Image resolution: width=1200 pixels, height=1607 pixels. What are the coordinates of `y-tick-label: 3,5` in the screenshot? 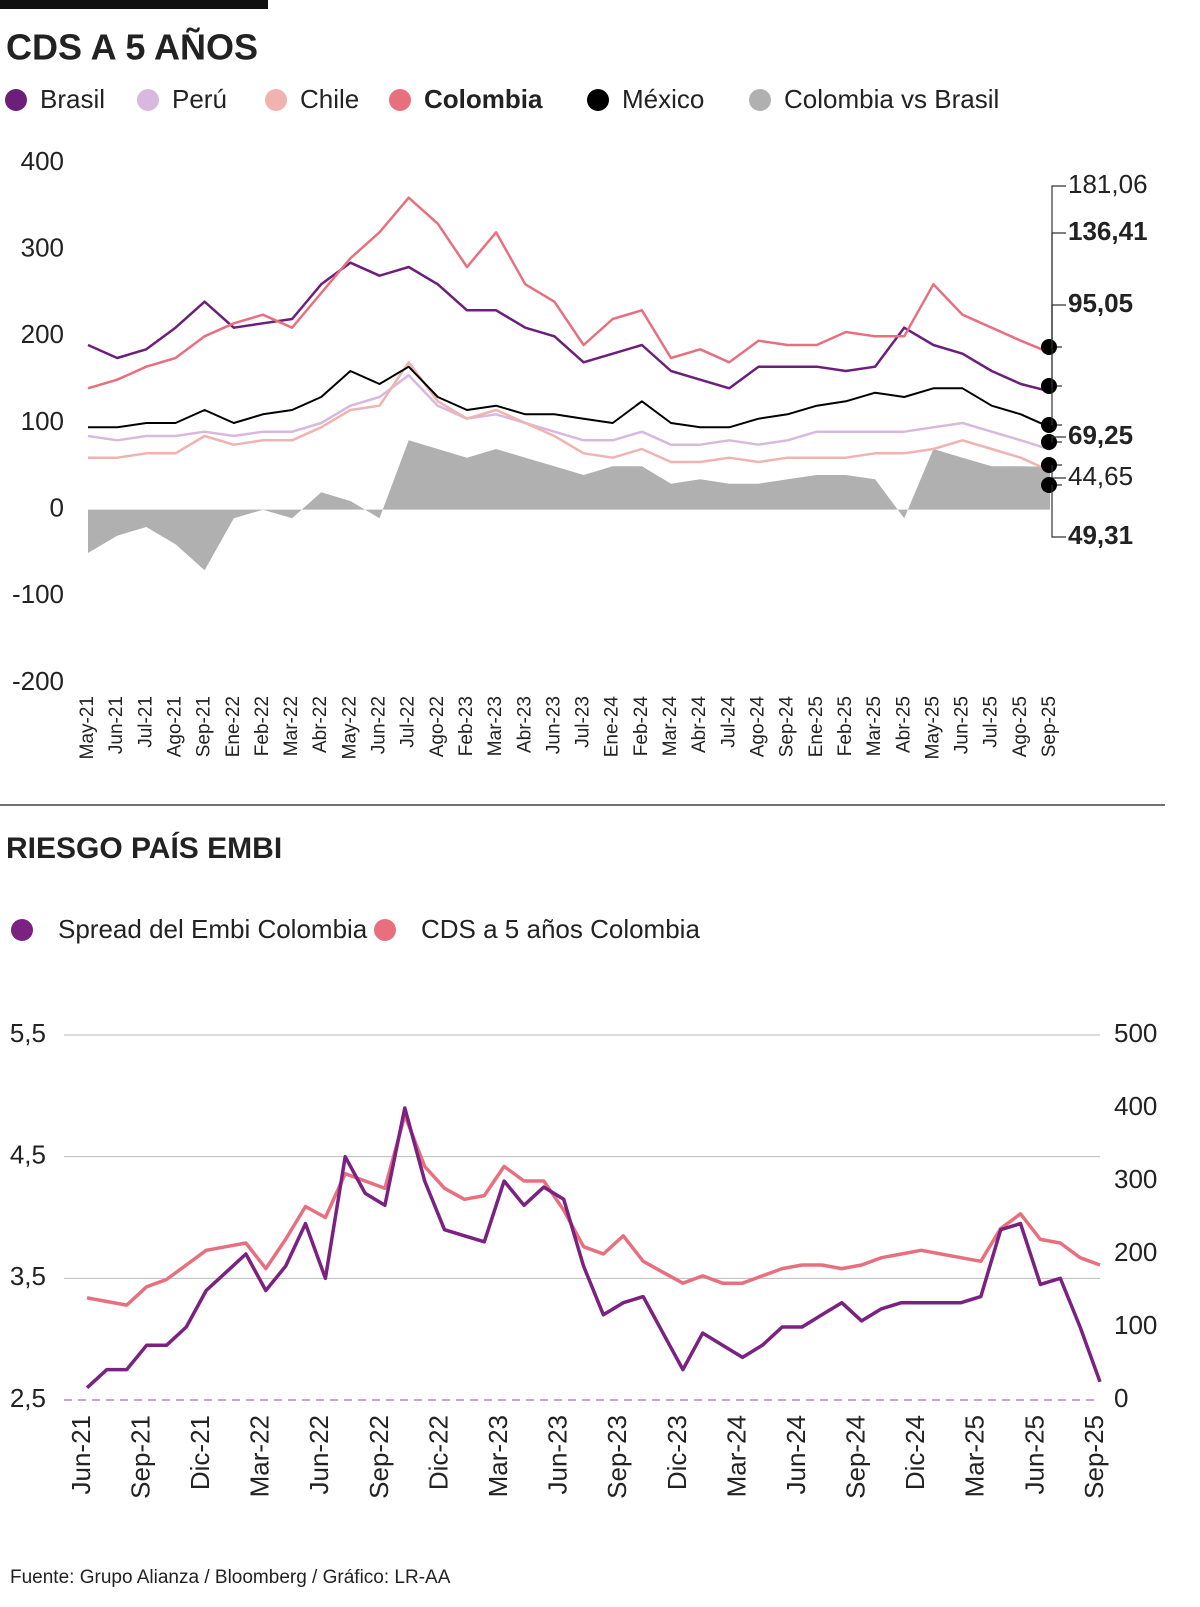 It's located at (28, 1276).